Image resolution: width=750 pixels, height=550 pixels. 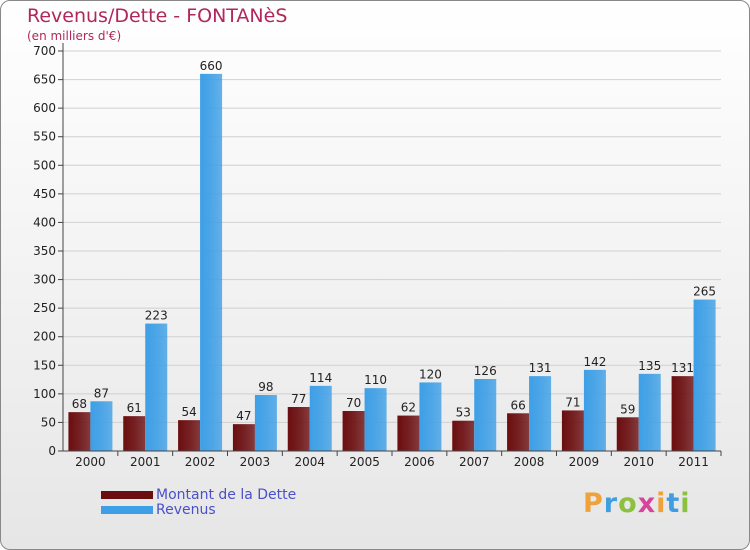 What do you see at coordinates (627, 409) in the screenshot?
I see `data-label-dette: 59` at bounding box center [627, 409].